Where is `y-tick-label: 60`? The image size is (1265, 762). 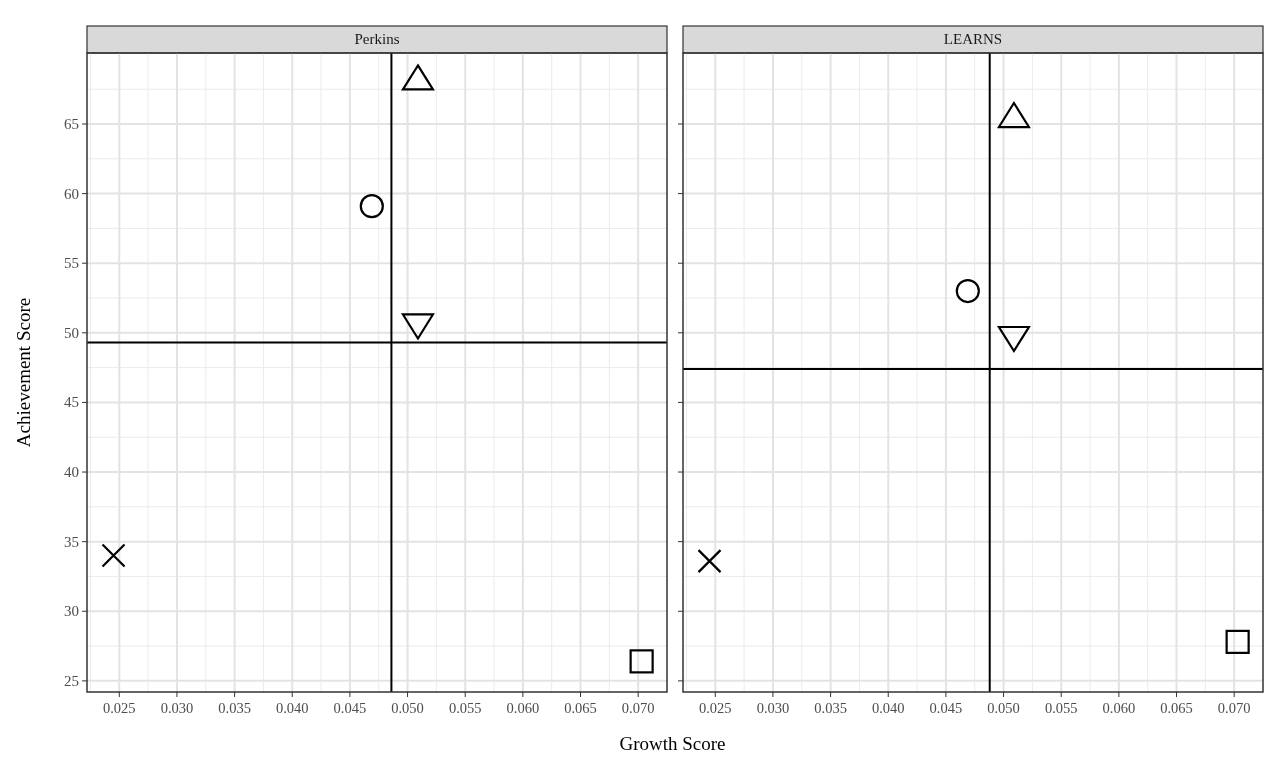 y-tick-label: 60 is located at coordinates (71, 193).